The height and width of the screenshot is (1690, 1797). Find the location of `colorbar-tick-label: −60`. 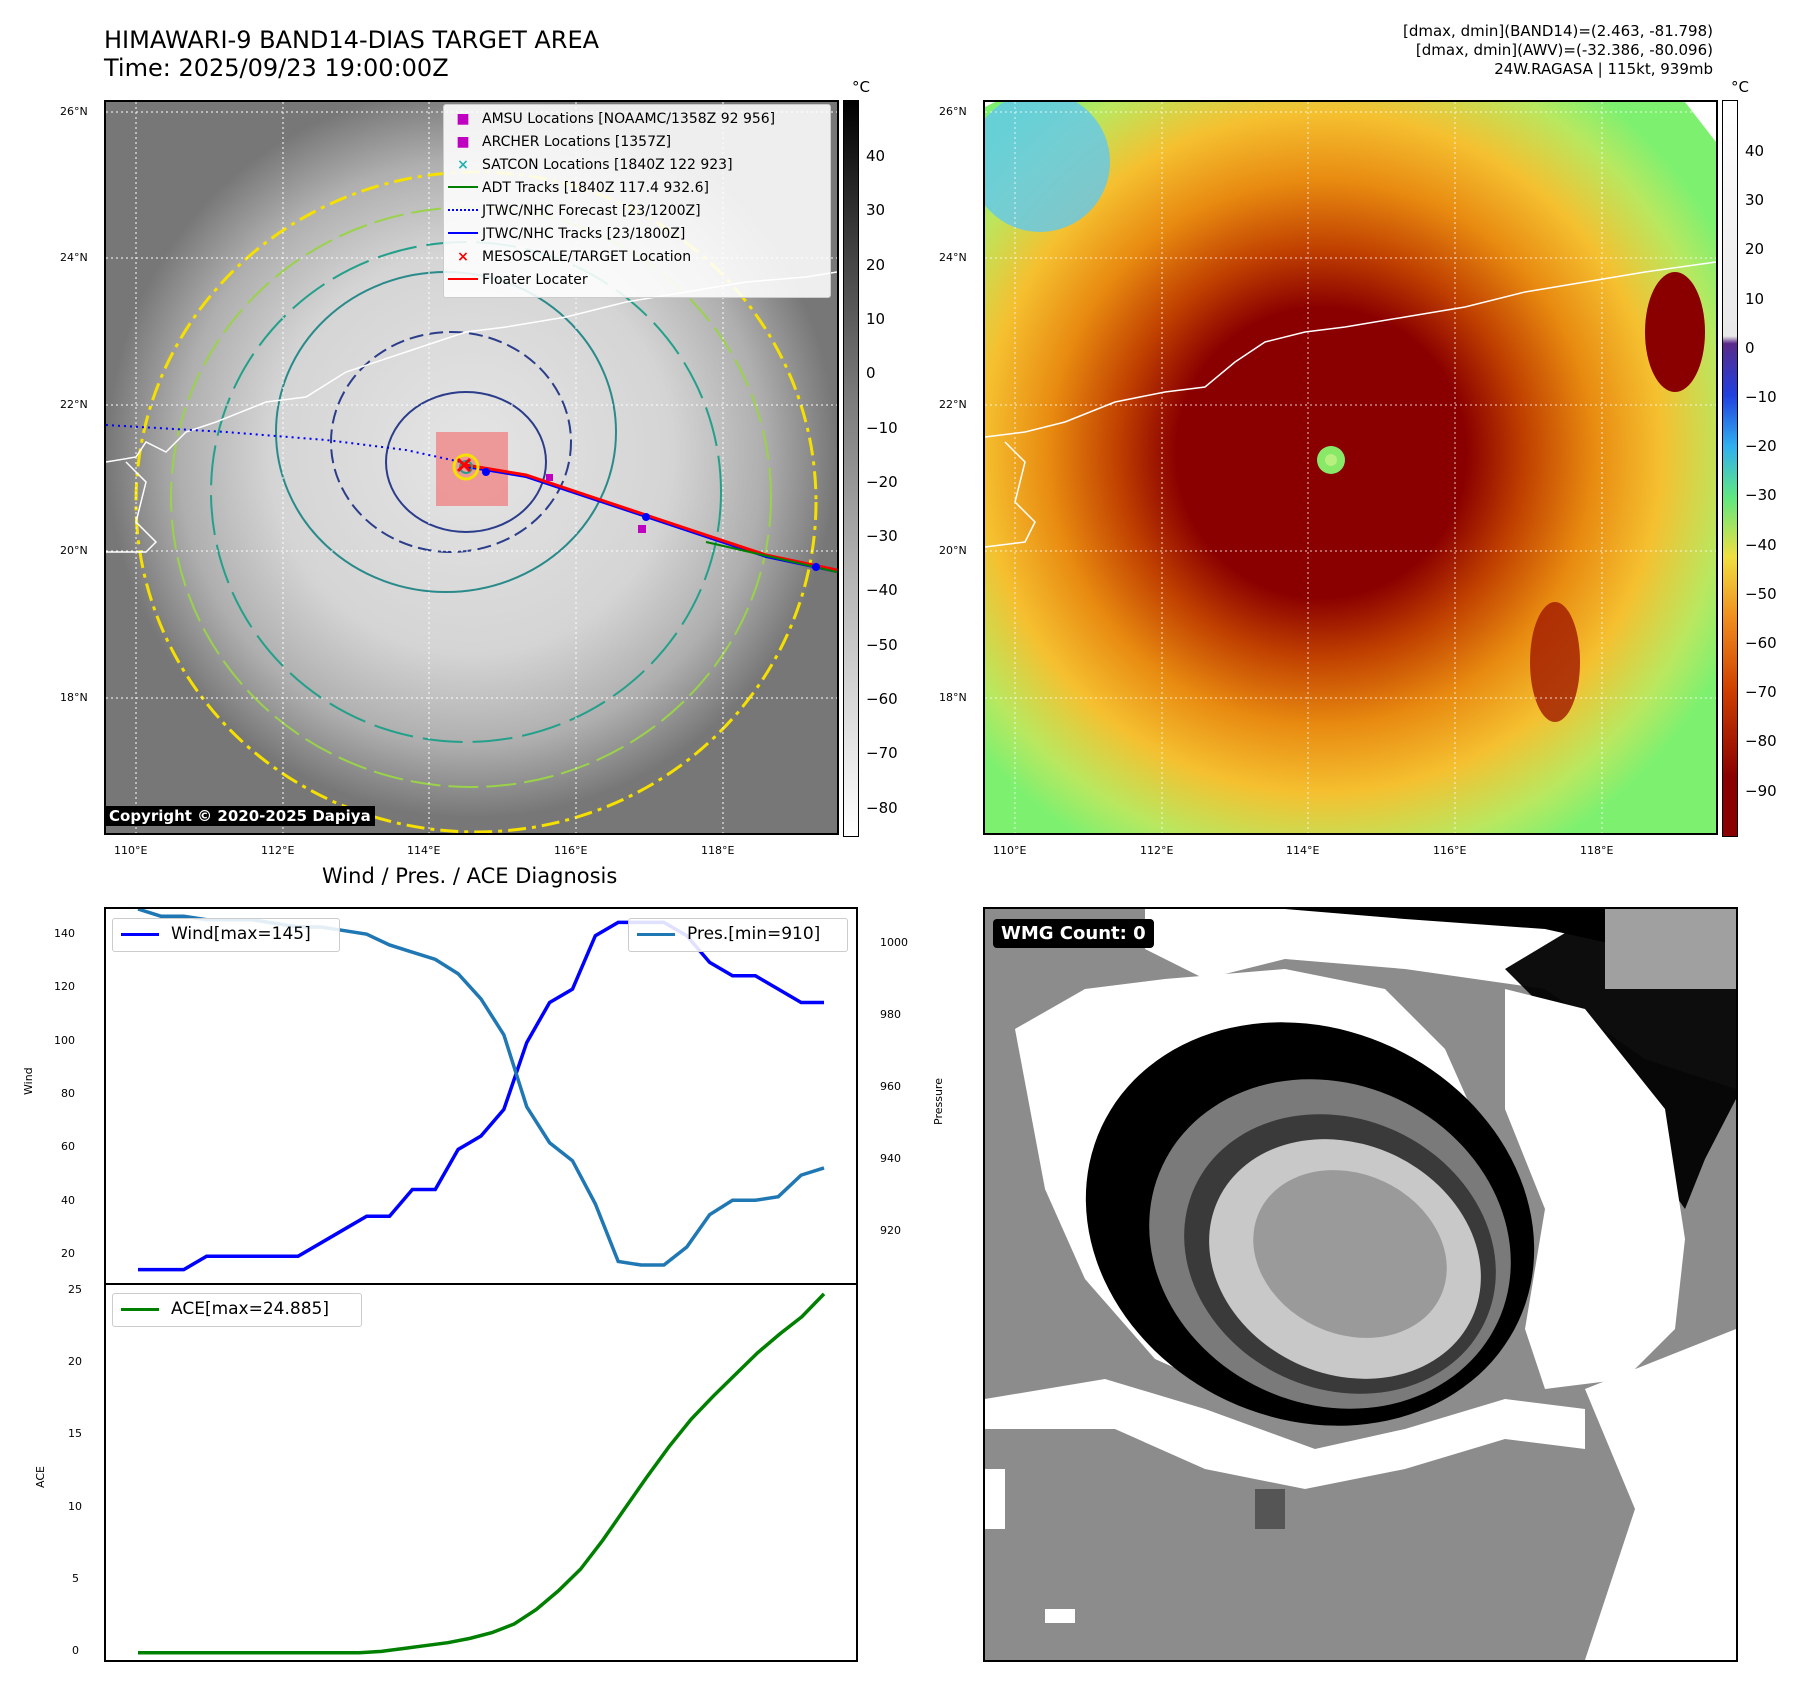

colorbar-tick-label: −60 is located at coordinates (882, 699).